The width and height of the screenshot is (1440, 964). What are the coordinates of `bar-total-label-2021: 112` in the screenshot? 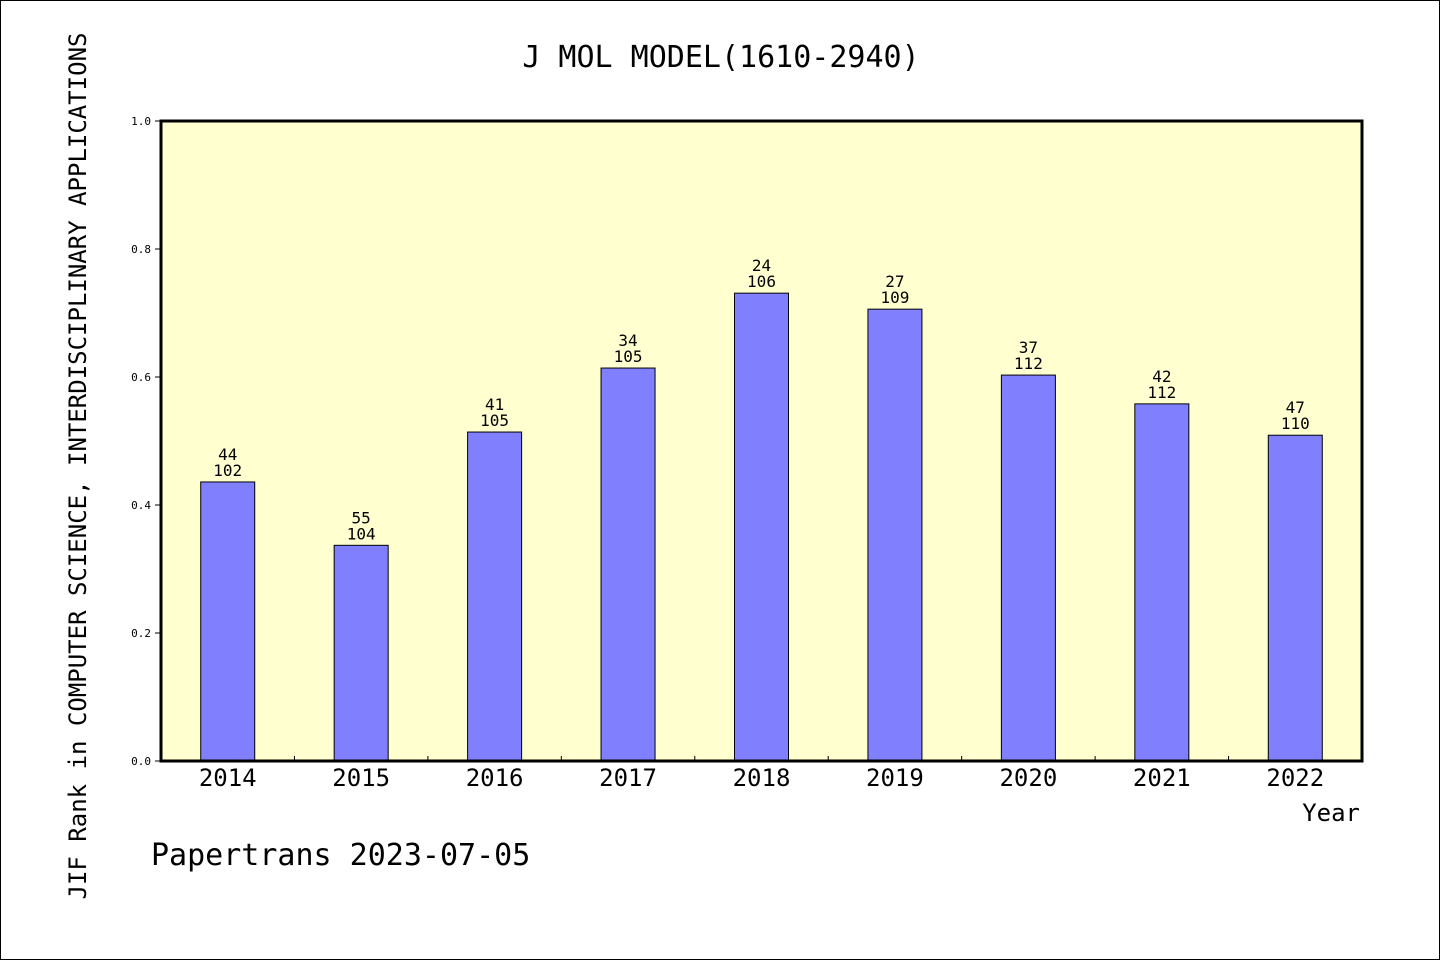 It's located at (1161, 392).